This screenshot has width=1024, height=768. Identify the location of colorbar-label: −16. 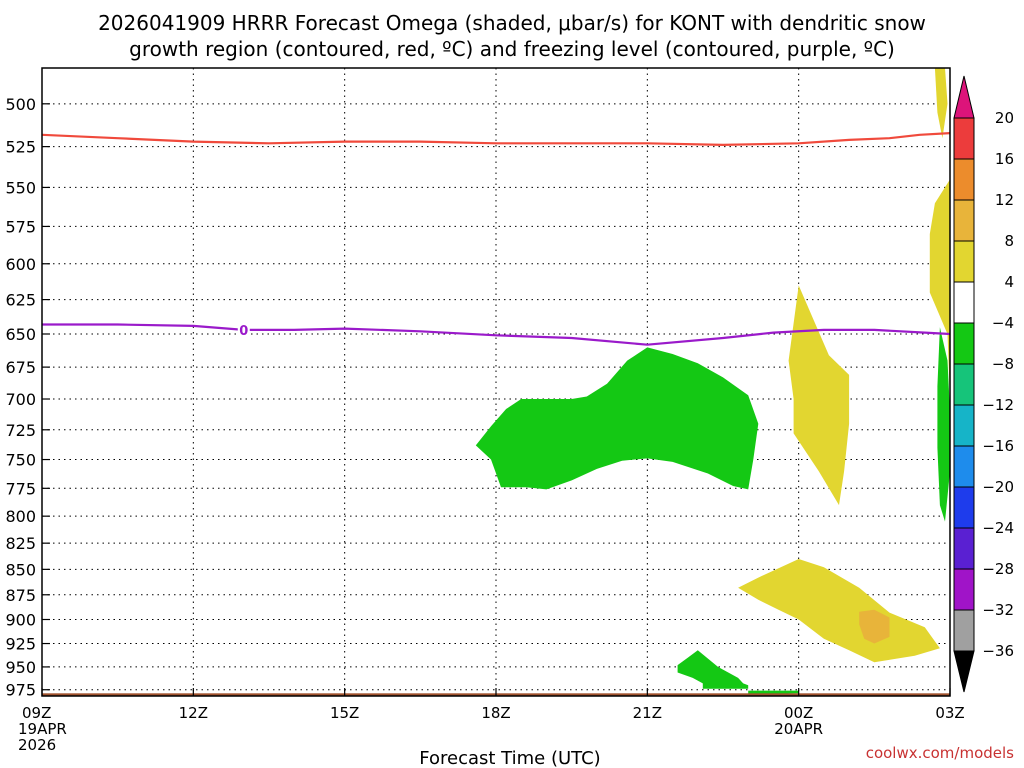
(998, 446).